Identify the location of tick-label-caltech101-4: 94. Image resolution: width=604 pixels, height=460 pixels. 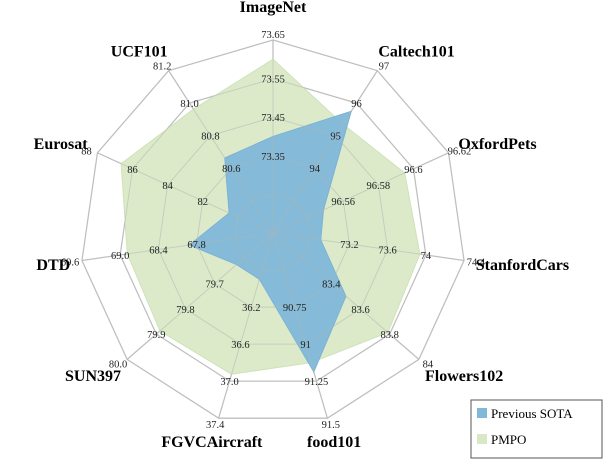
(314, 169).